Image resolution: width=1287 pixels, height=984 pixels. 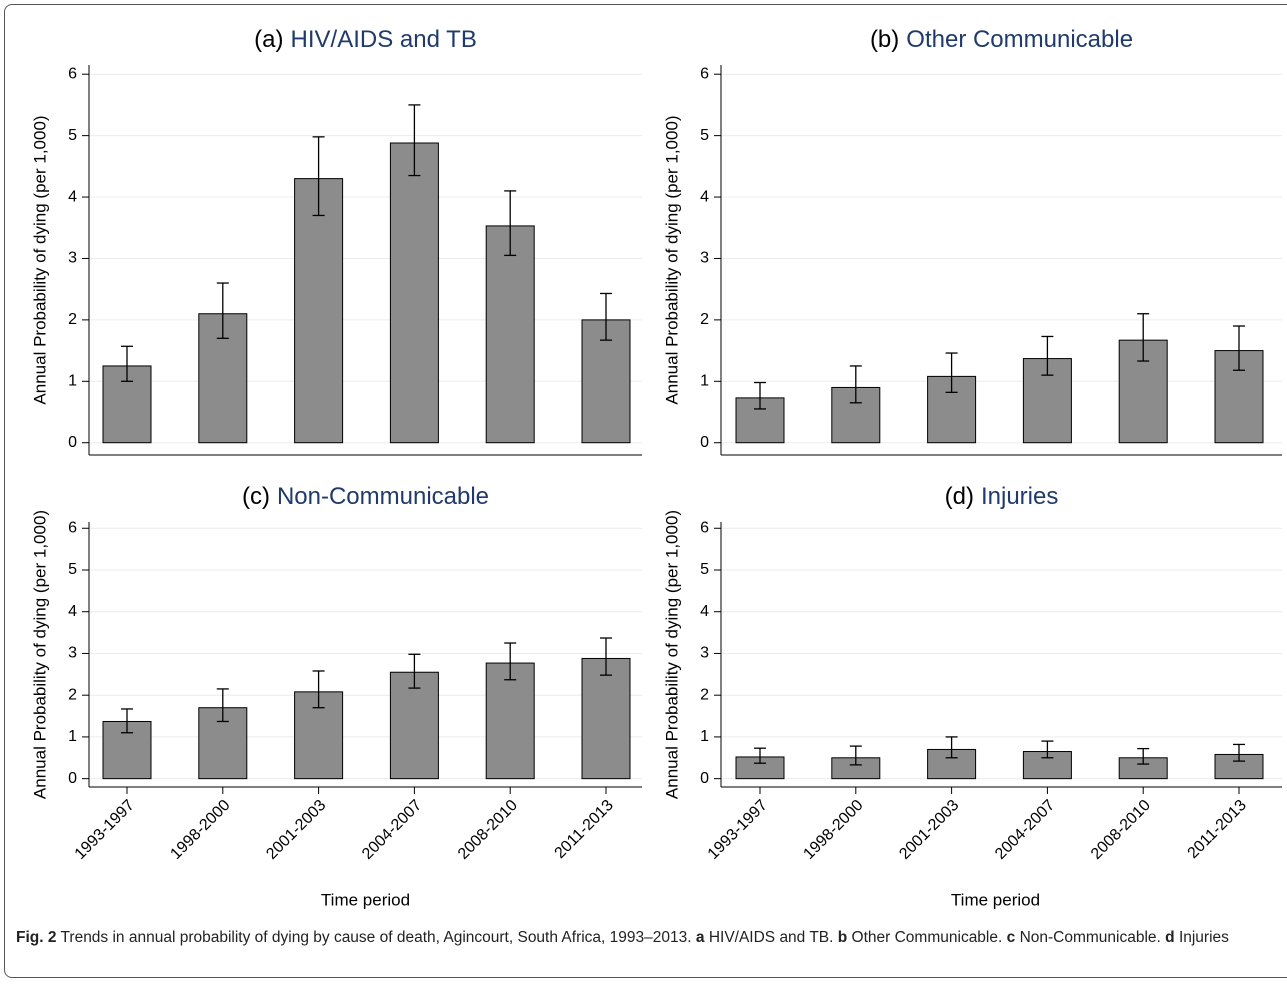 I want to click on caption-part-key: d, so click(x=1170, y=937).